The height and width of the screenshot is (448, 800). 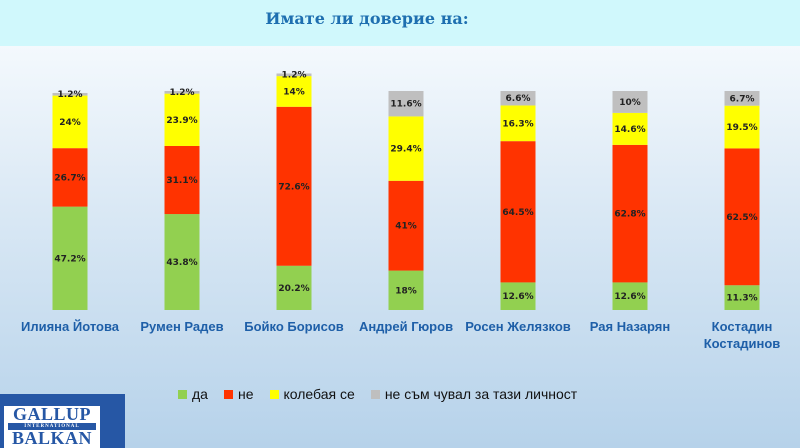 I want to click on logo-text-balkan: BALKAN, so click(x=51, y=438).